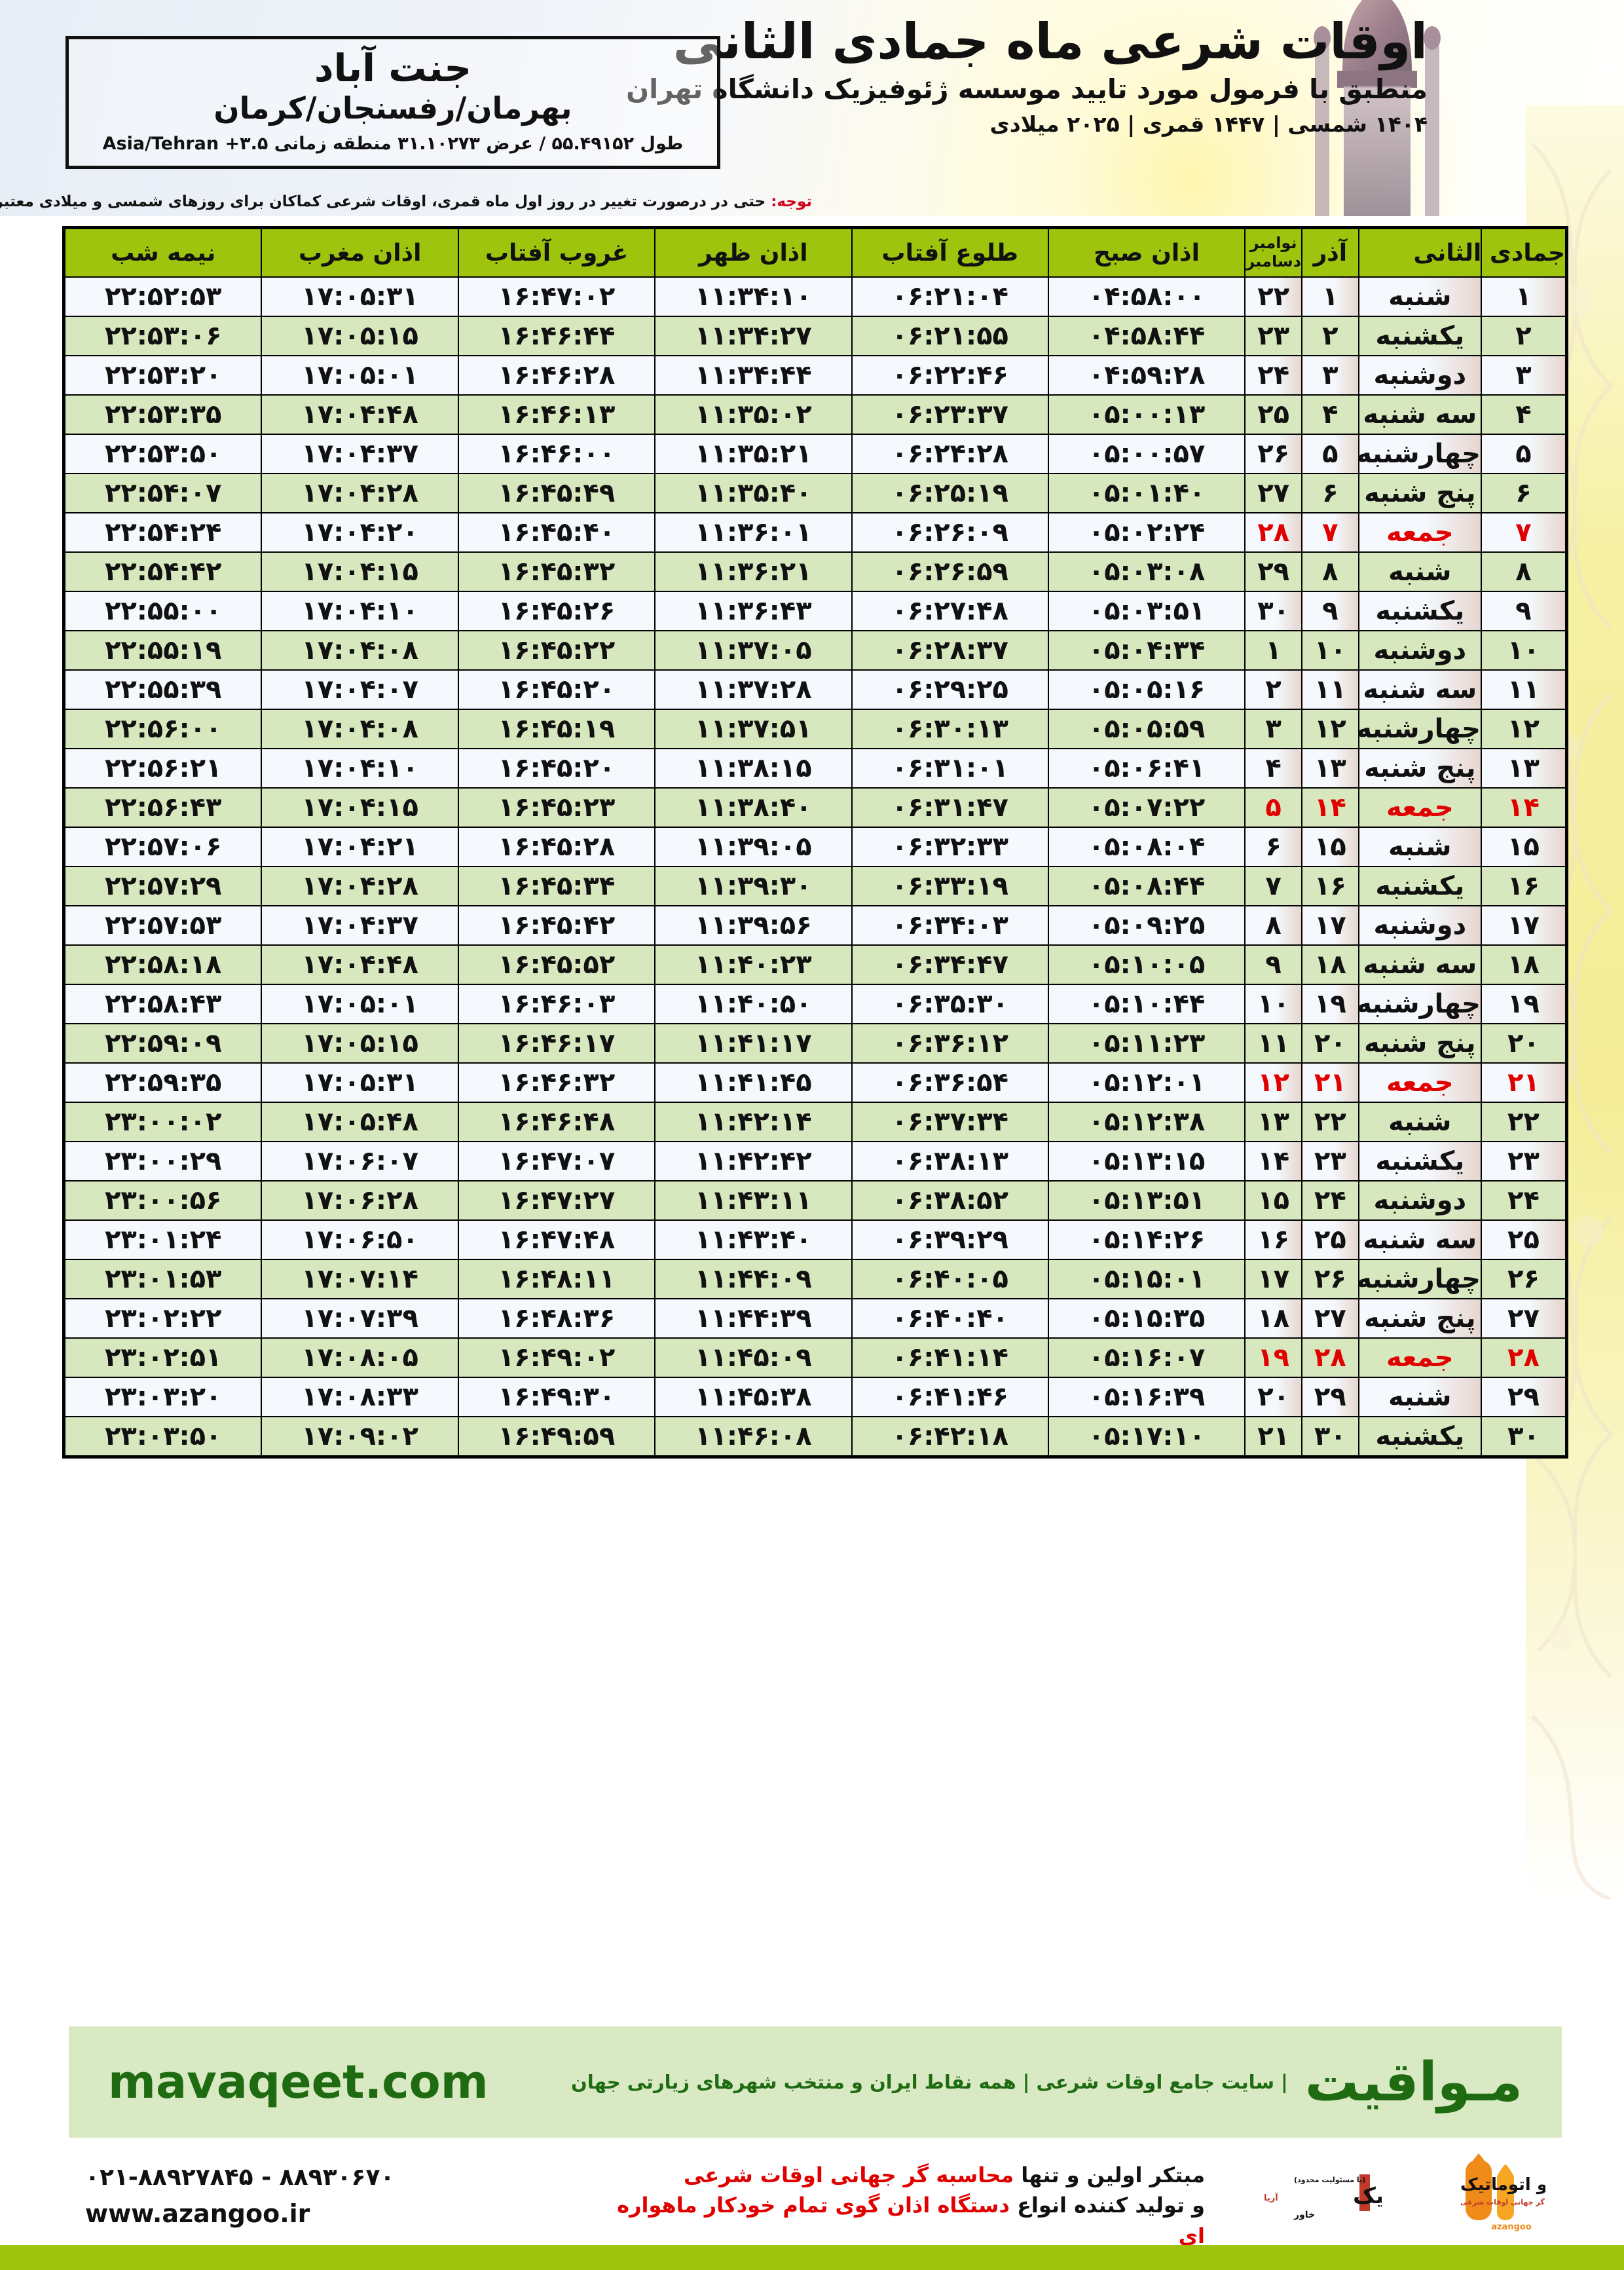  Describe the element at coordinates (753, 1043) in the screenshot. I see `cell-dhuhr: ۱۱:۴۱:۱۷` at that location.